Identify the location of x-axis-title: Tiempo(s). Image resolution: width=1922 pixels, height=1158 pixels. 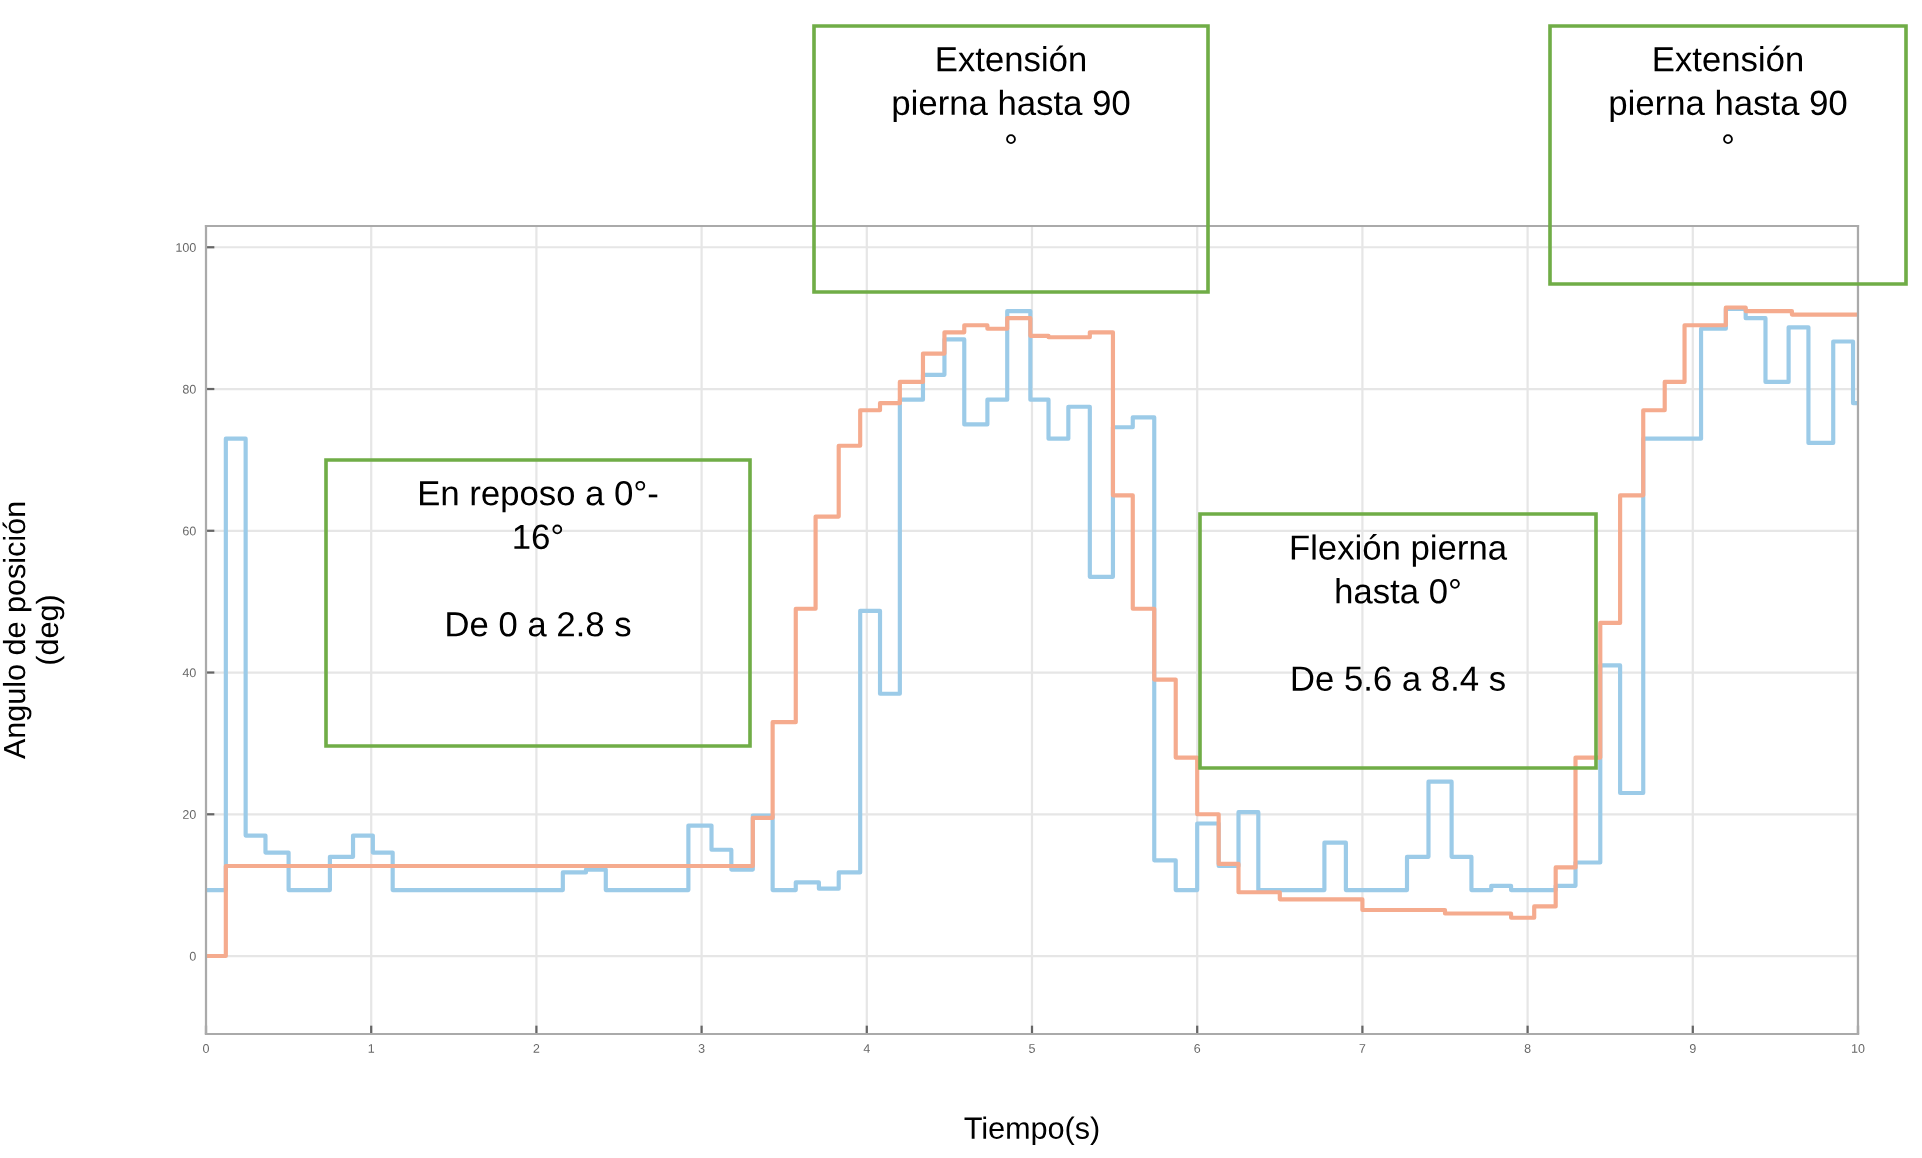
(1031, 1130).